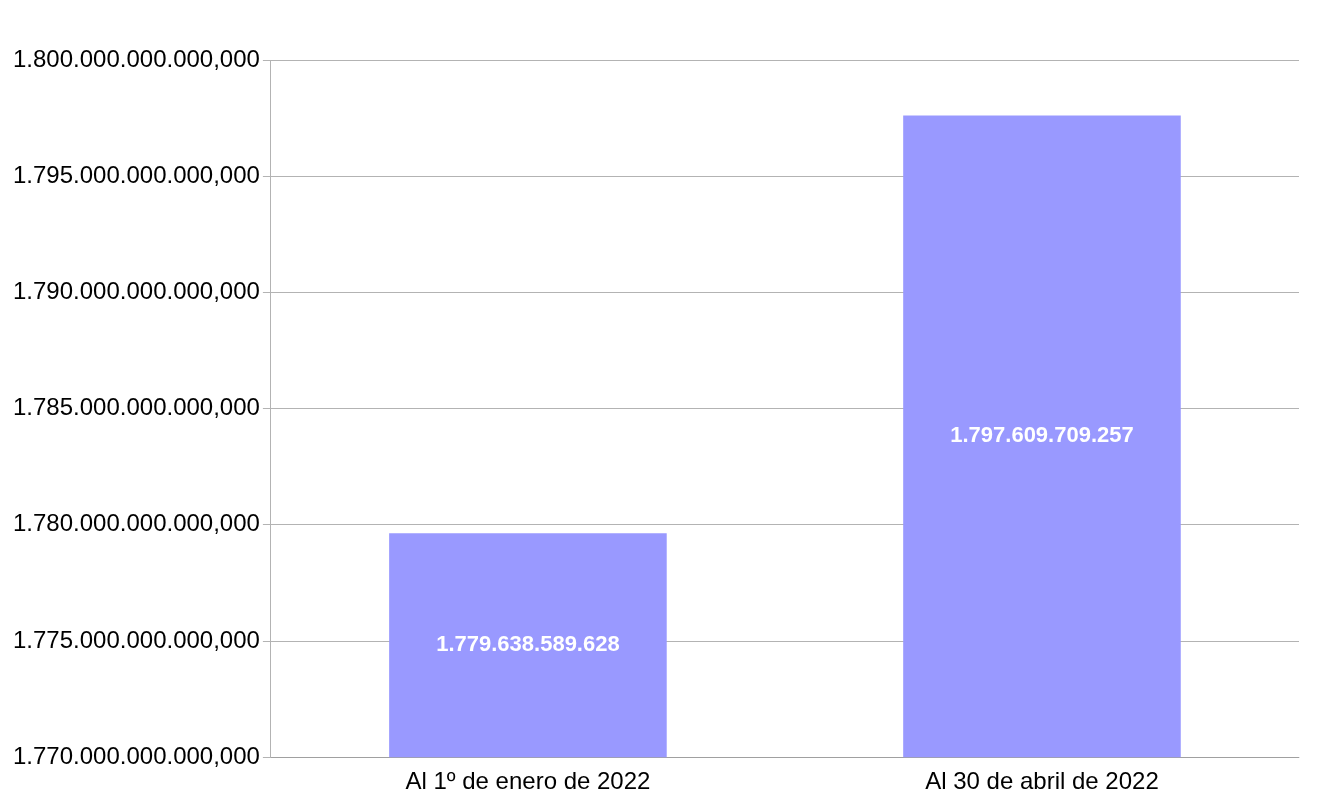 The height and width of the screenshot is (810, 1329). Describe the element at coordinates (136, 174) in the screenshot. I see `y-tick-label: 1.795.000.000.000,000` at that location.